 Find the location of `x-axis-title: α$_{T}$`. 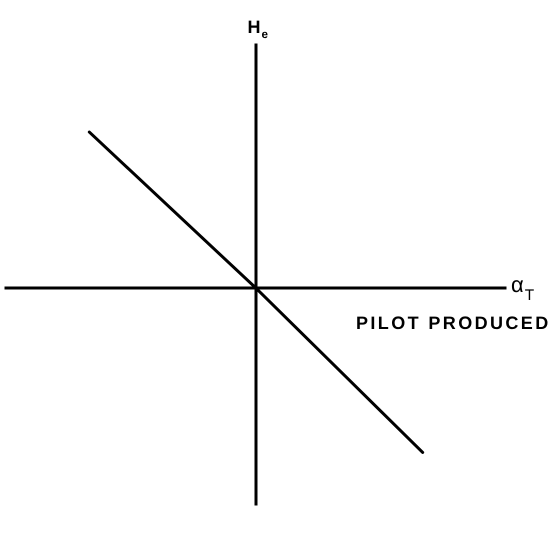

x-axis-title: α$_{T}$ is located at coordinates (522, 288).